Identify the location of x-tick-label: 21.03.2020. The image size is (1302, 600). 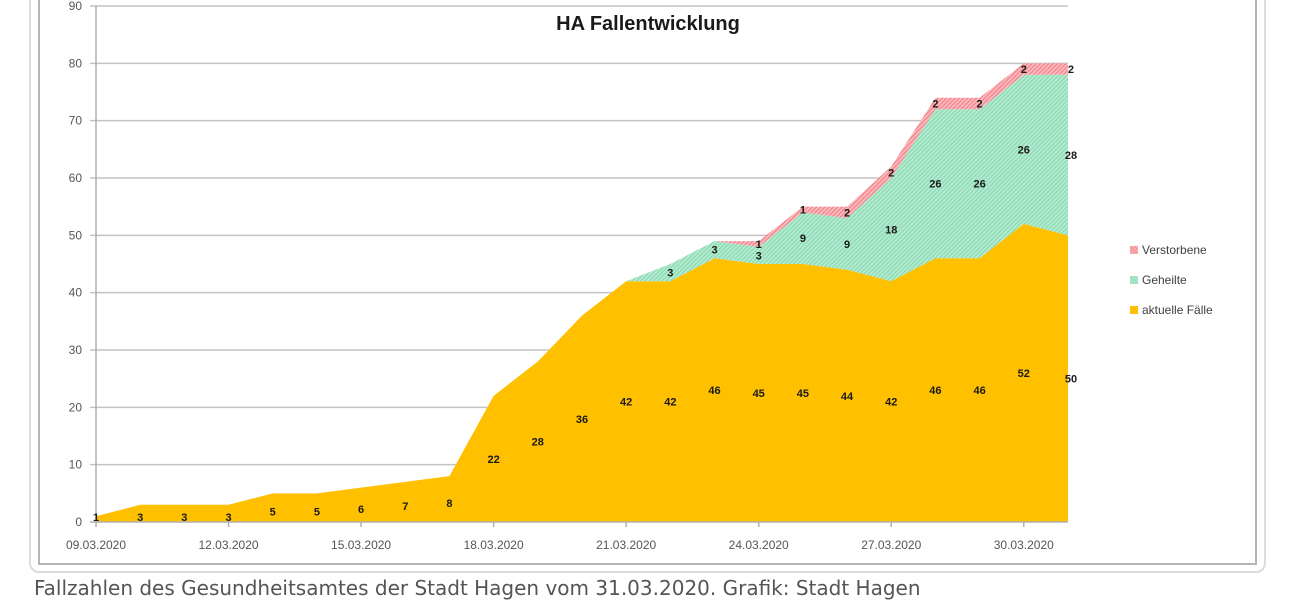
(626, 545).